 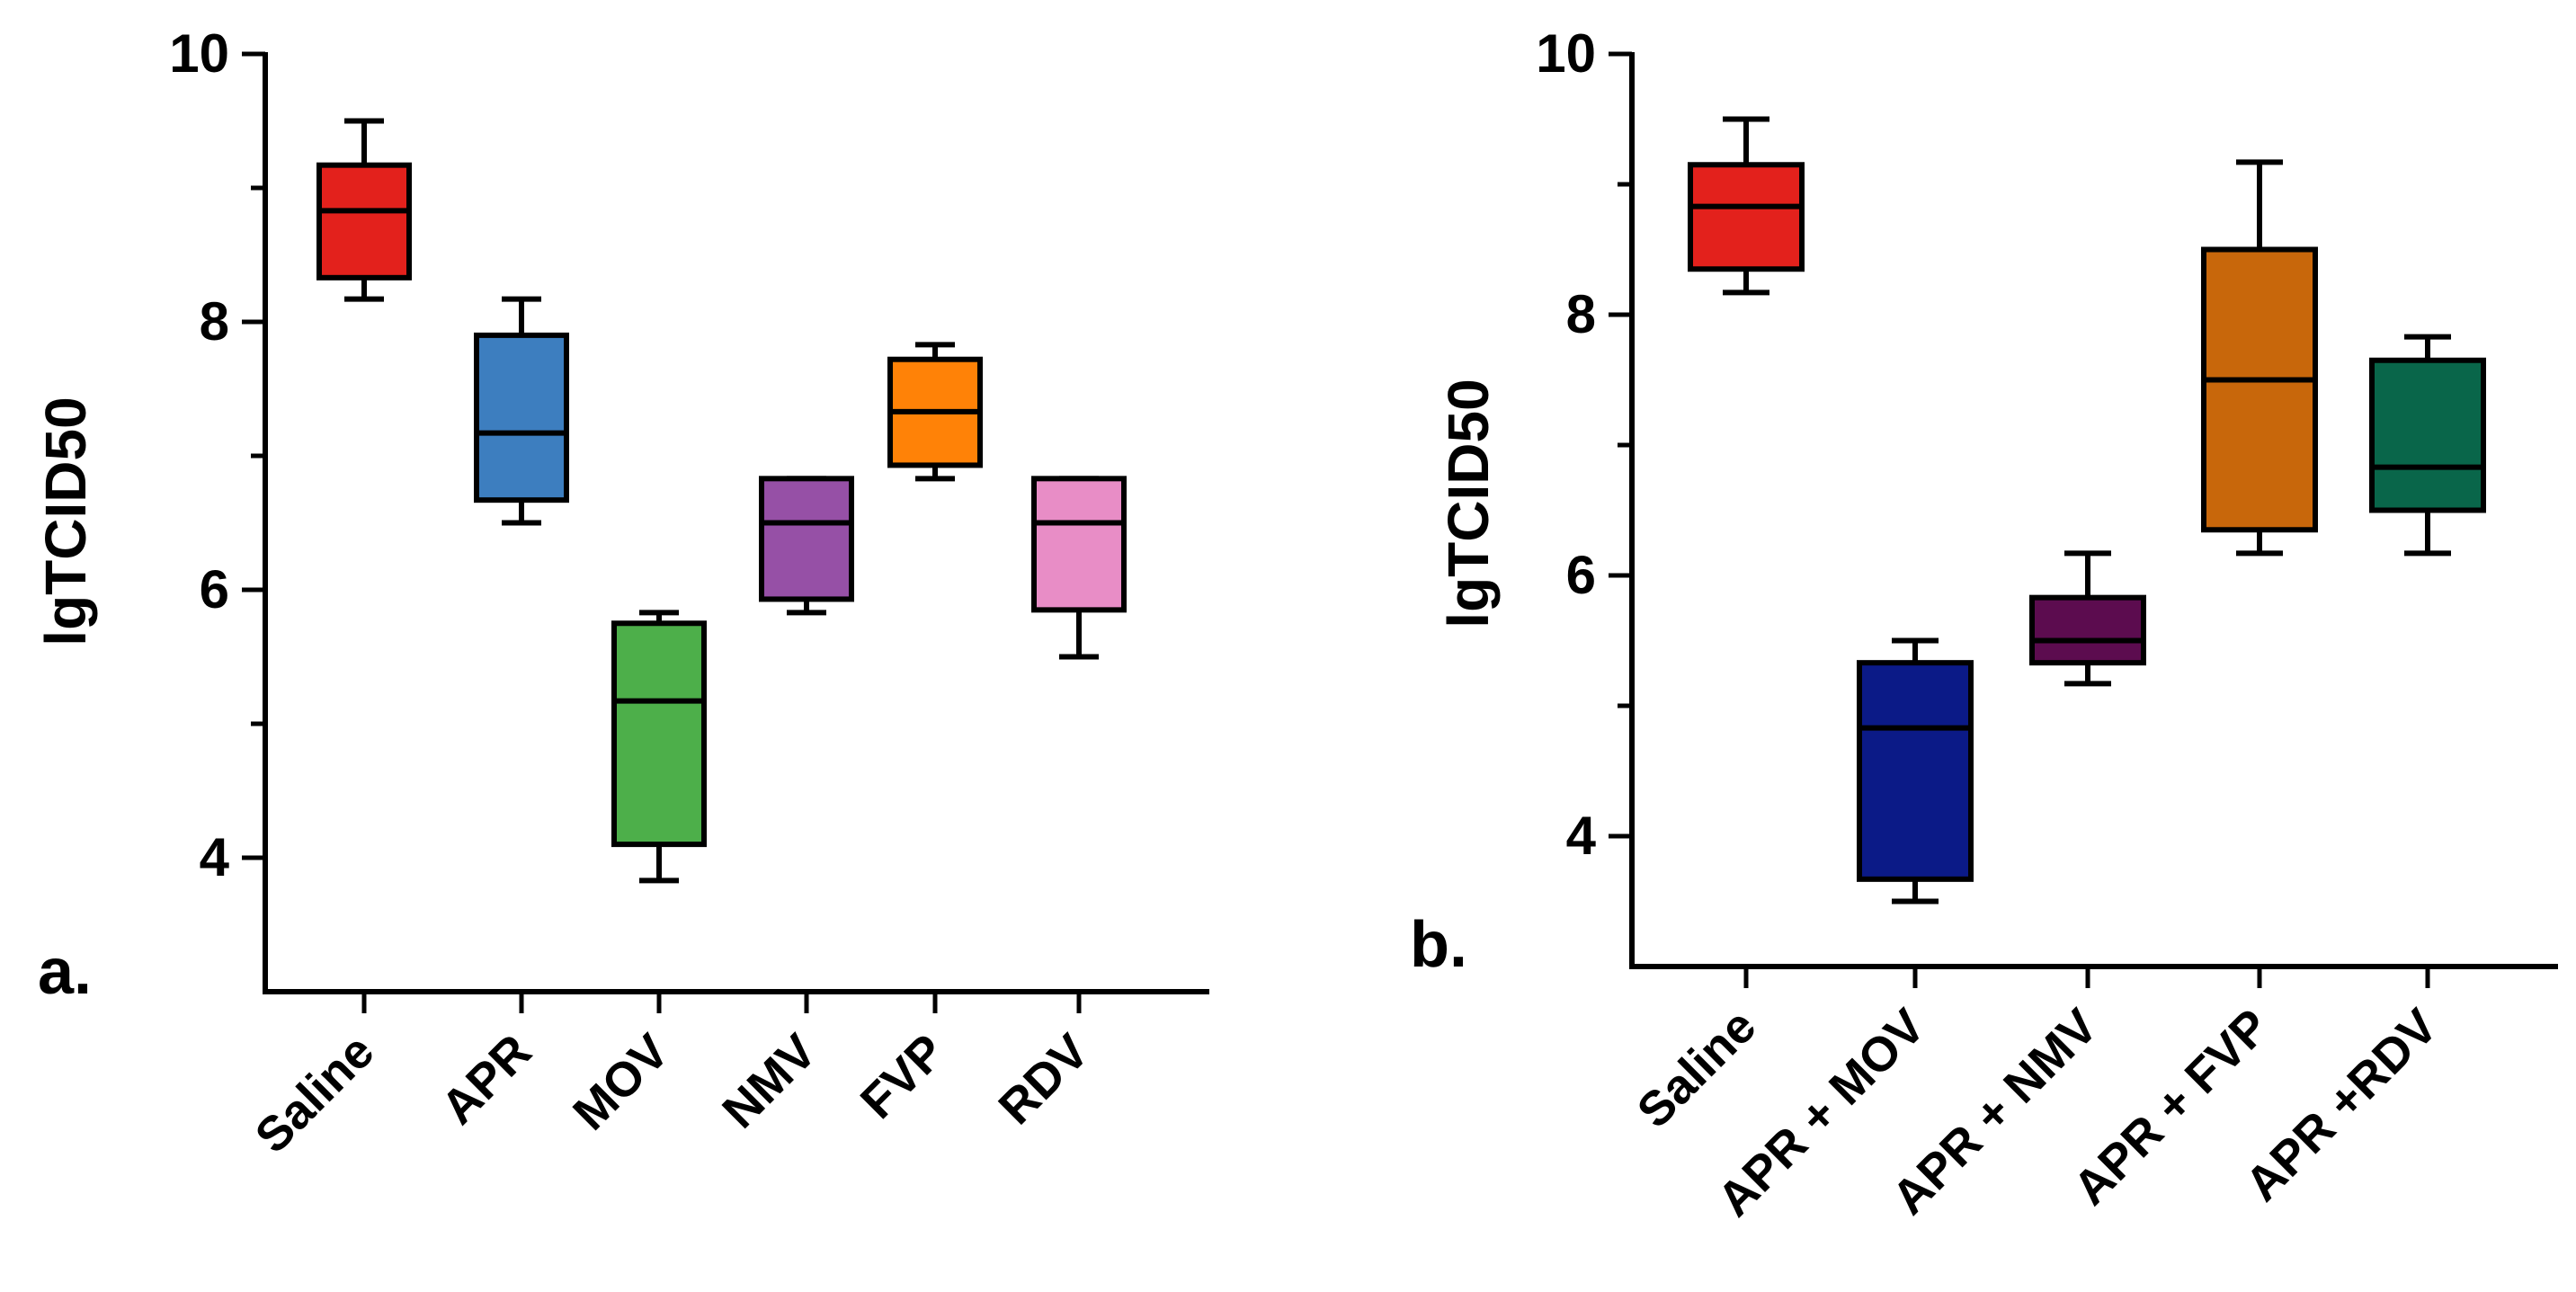 I want to click on box-apr-fvp: APR + FVP, so click(x=2191, y=687).